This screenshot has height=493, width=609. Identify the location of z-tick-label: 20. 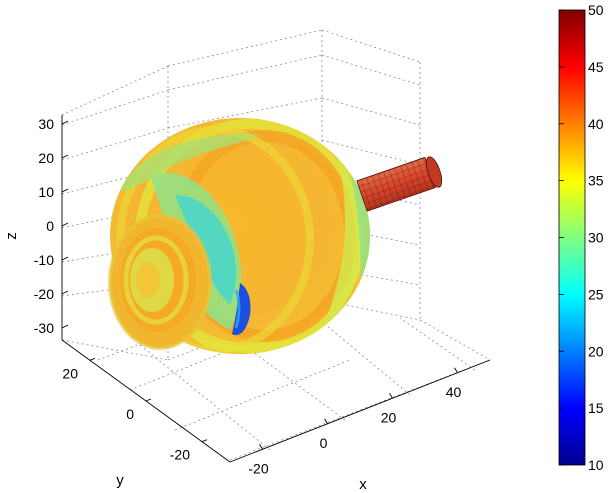
(46, 158).